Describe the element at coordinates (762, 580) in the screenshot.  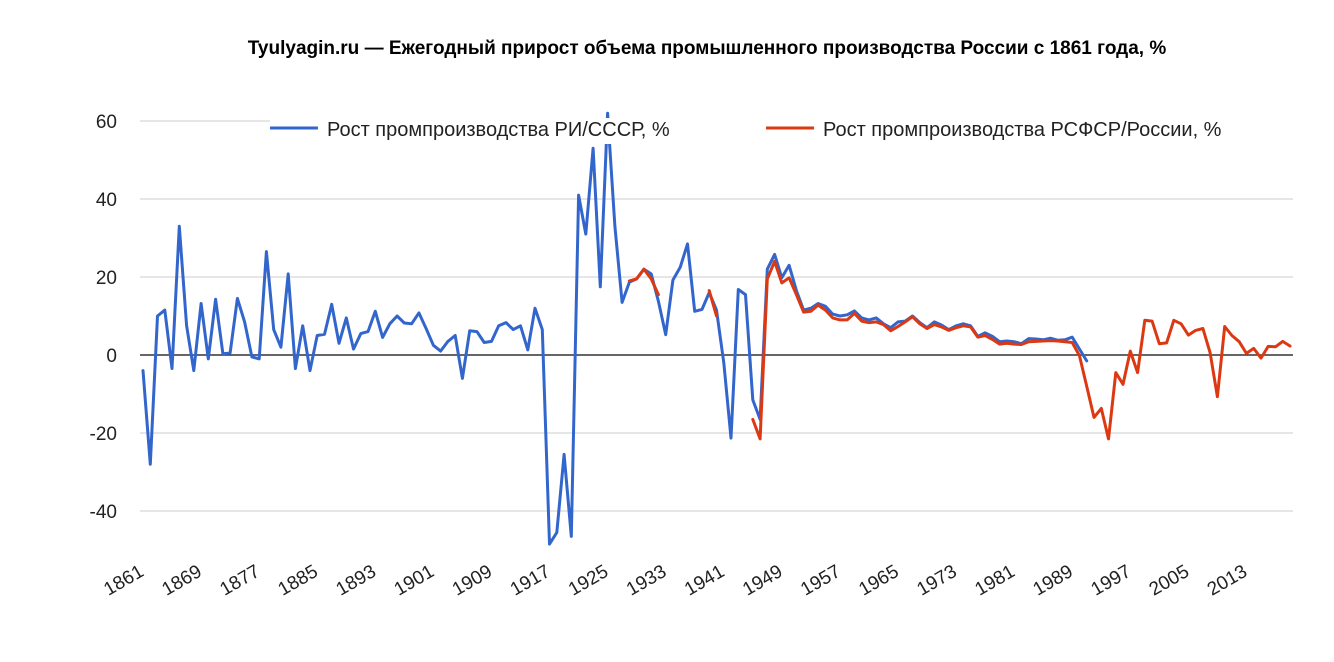
I see `x-tick-label: 1949` at that location.